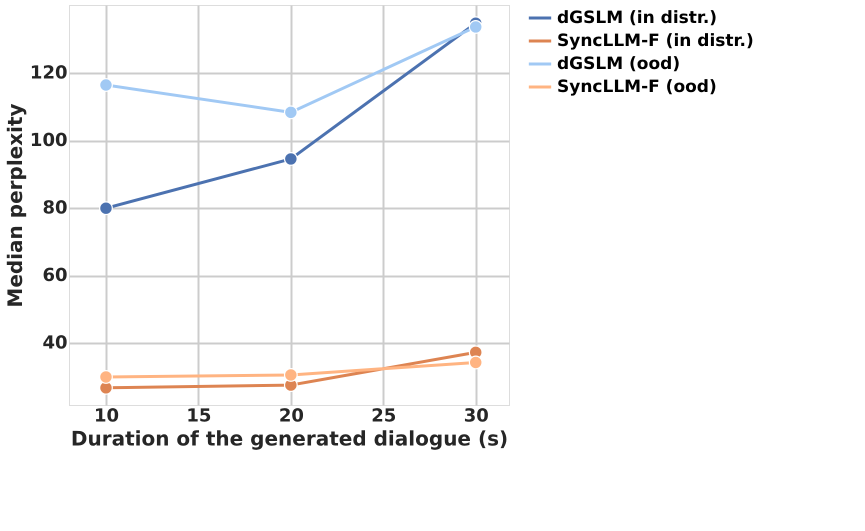 The width and height of the screenshot is (865, 531). Describe the element at coordinates (637, 18) in the screenshot. I see `legend-label: dGSLM (in distr.)` at that location.